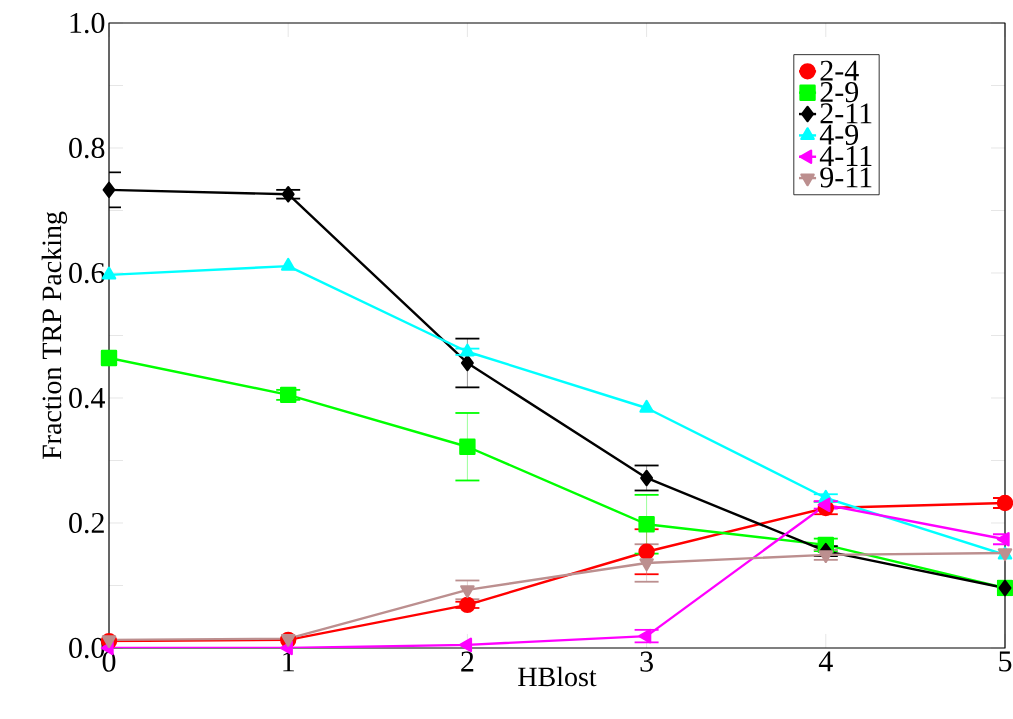 Image resolution: width=1013 pixels, height=719 pixels. What do you see at coordinates (839, 134) in the screenshot?
I see `legend-label: 4-9` at bounding box center [839, 134].